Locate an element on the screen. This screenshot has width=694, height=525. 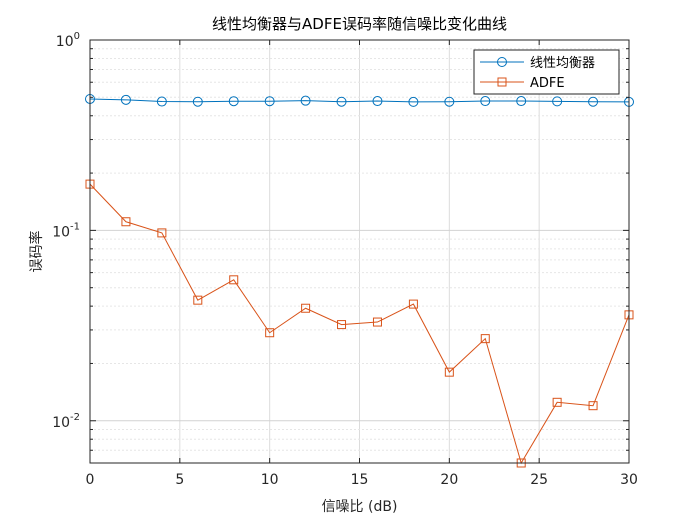
x-tick-label: 10 is located at coordinates (270, 480).